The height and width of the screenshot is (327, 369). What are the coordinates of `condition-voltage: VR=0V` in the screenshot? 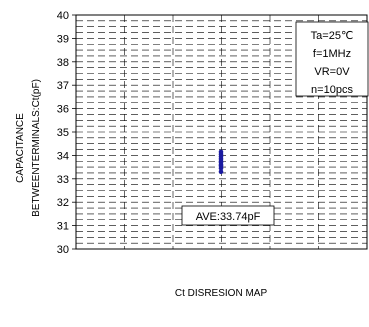 It's located at (332, 72).